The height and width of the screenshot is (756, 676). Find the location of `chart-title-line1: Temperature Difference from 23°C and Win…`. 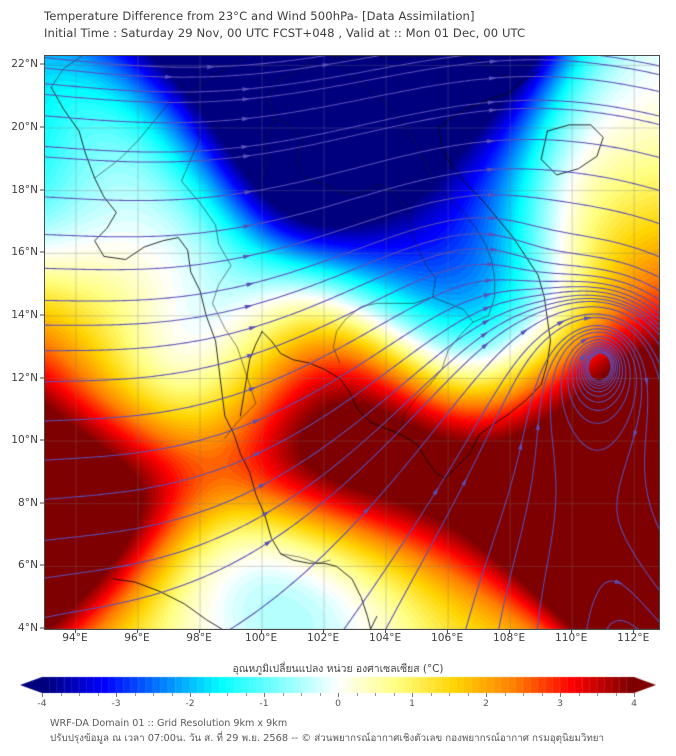

chart-title-line1: Temperature Difference from 23°C and Win… is located at coordinates (259, 16).